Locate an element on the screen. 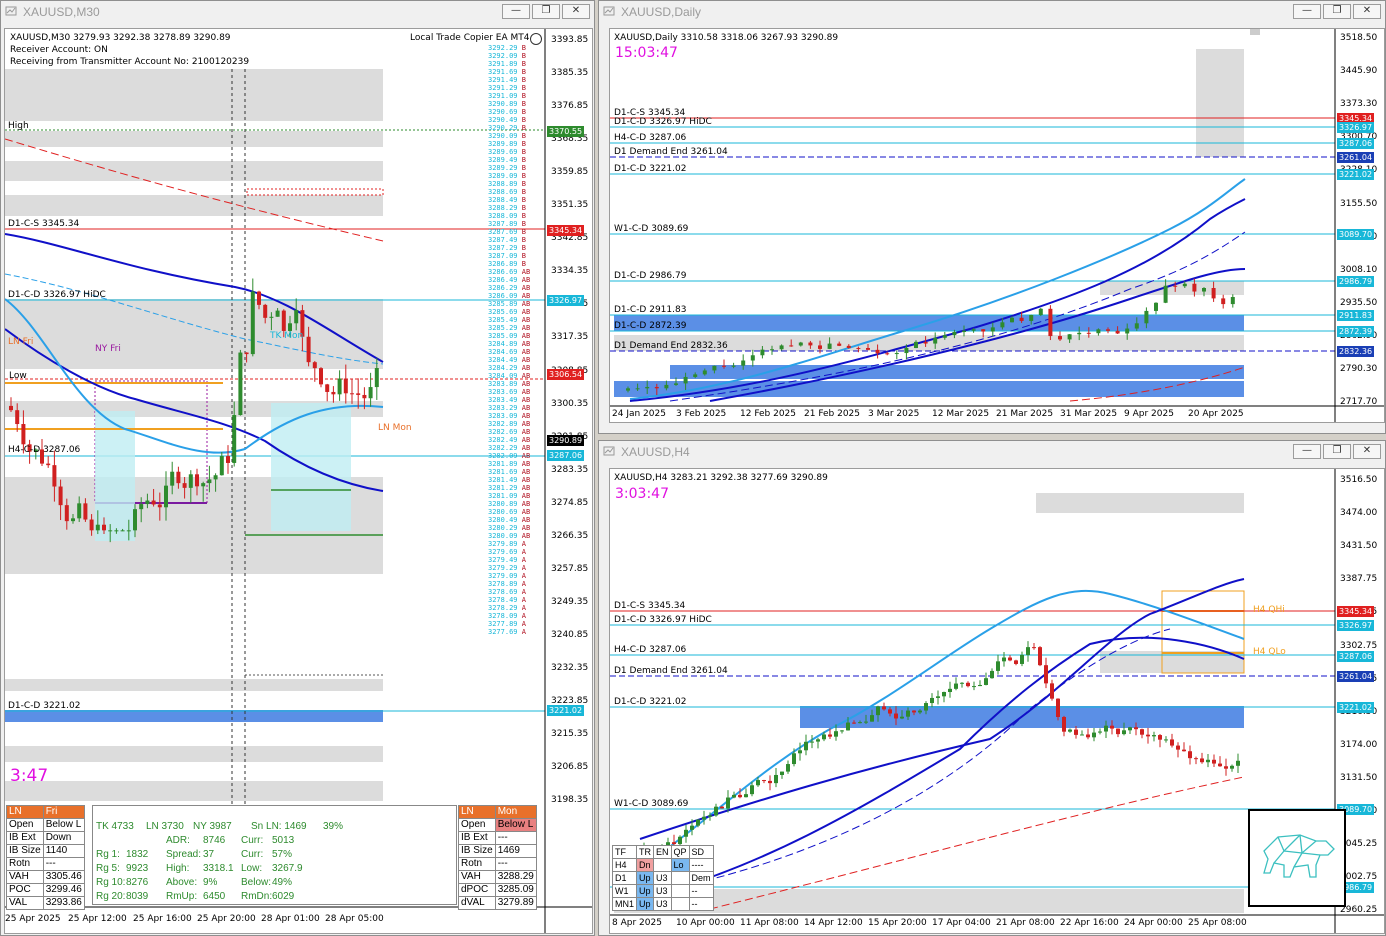 The image size is (1386, 936). h4-price-tag: 3089.70 is located at coordinates (1356, 809).